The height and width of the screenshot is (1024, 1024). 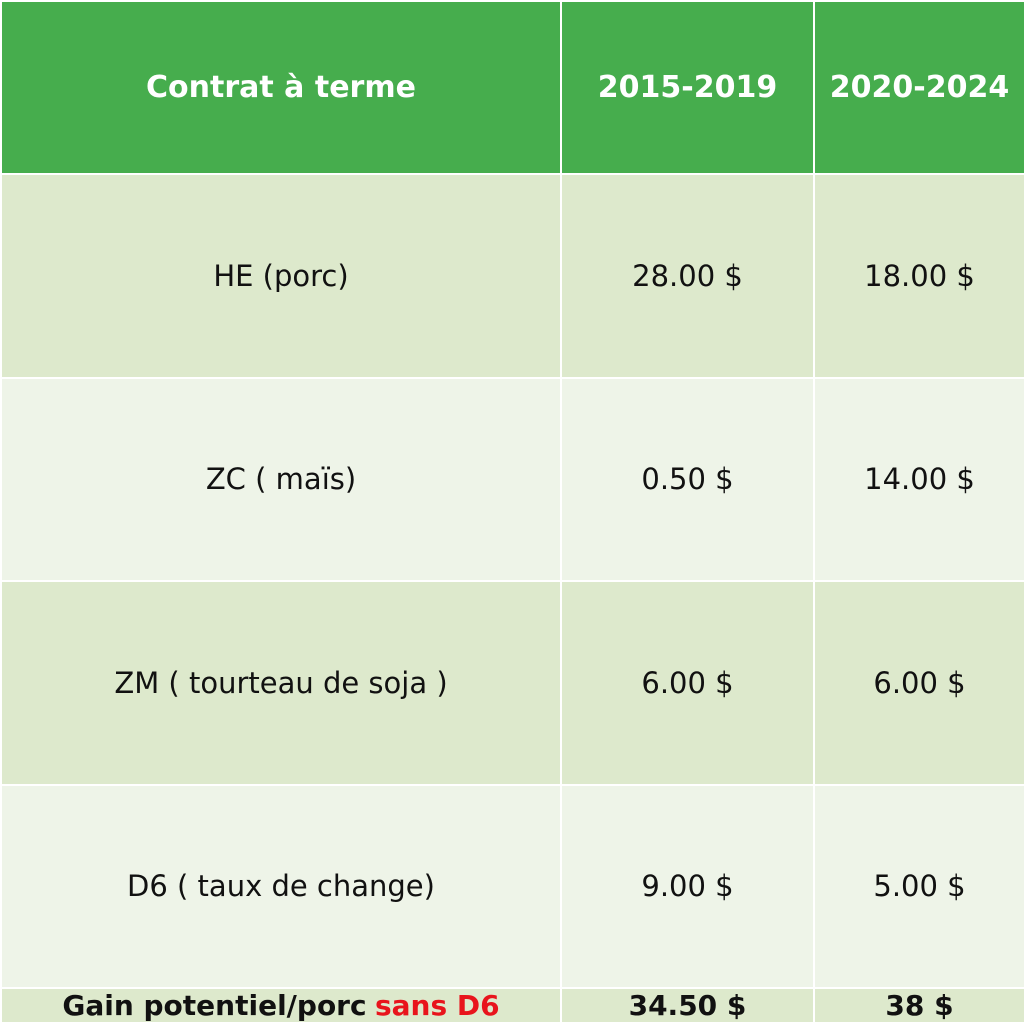 What do you see at coordinates (918, 1005) in the screenshot?
I see `footer-value: 38 $` at bounding box center [918, 1005].